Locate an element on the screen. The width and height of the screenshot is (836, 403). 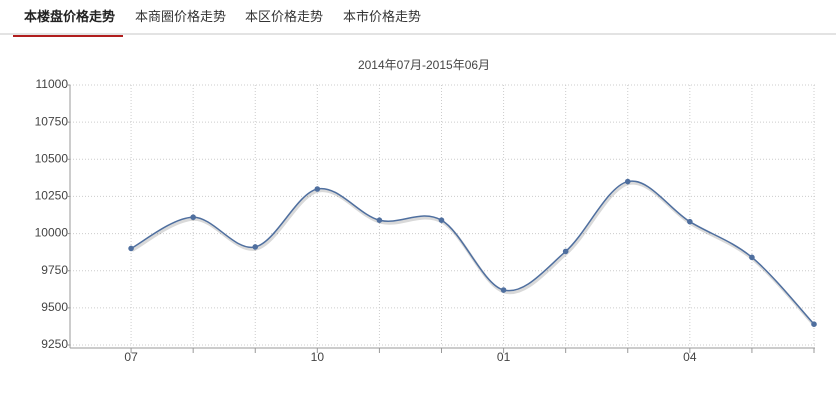
tab: 本商圈价格走势 is located at coordinates (181, 16).